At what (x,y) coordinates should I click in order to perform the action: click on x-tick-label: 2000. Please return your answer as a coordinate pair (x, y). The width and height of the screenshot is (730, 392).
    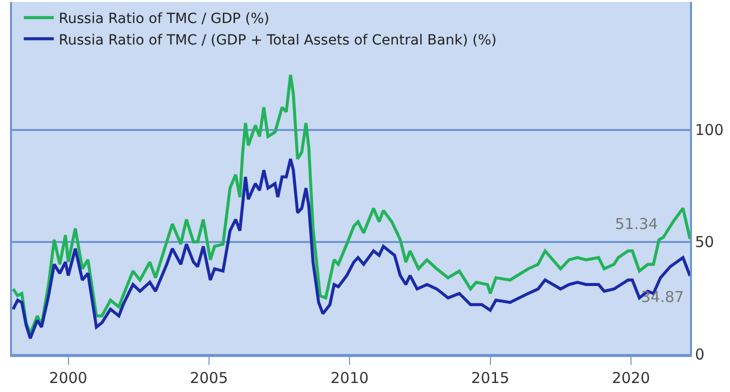
    Looking at the image, I should click on (68, 378).